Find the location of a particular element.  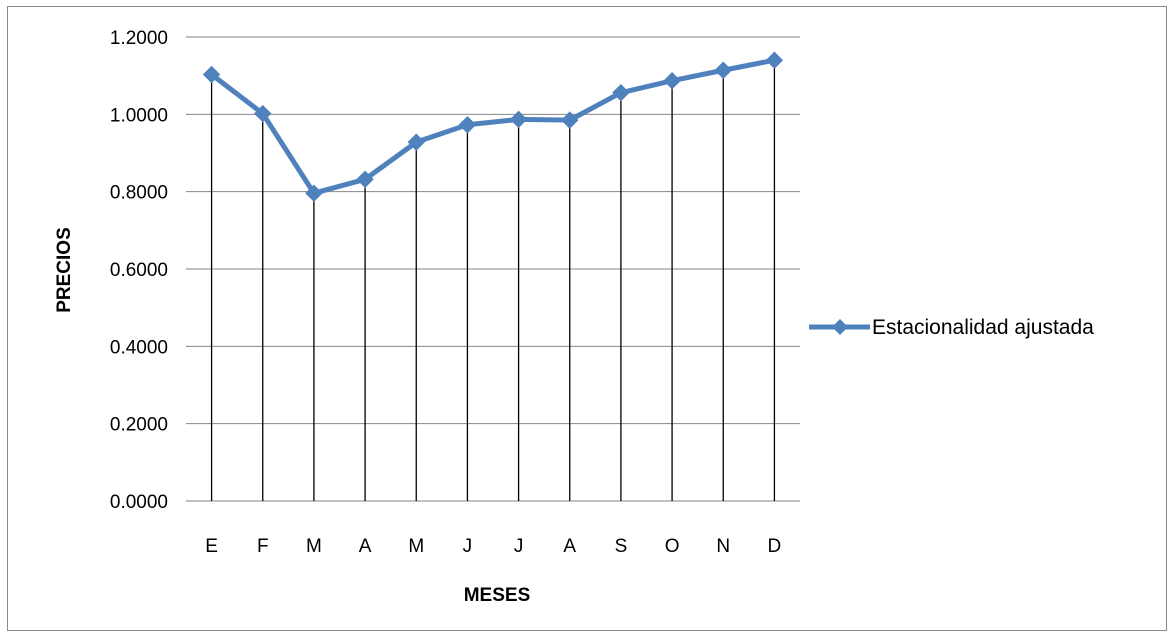

legend: Estacionalidad ajustada is located at coordinates (951, 327).